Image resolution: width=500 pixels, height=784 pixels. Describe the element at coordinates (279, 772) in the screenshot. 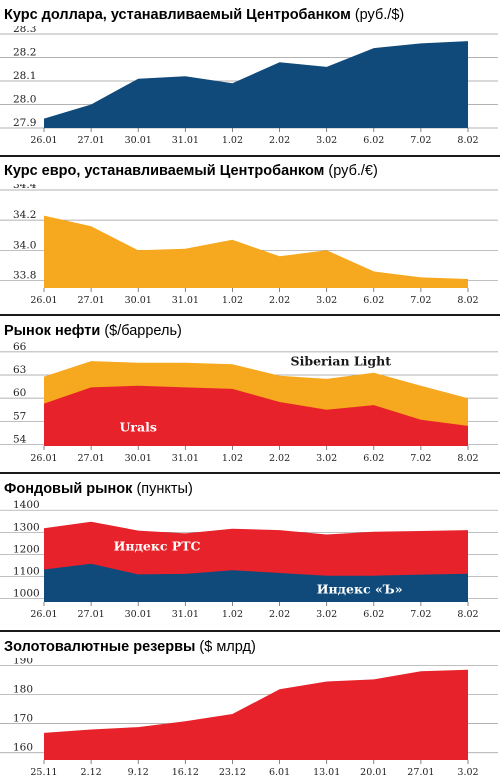

I see `x-tick-label: 6.01` at that location.